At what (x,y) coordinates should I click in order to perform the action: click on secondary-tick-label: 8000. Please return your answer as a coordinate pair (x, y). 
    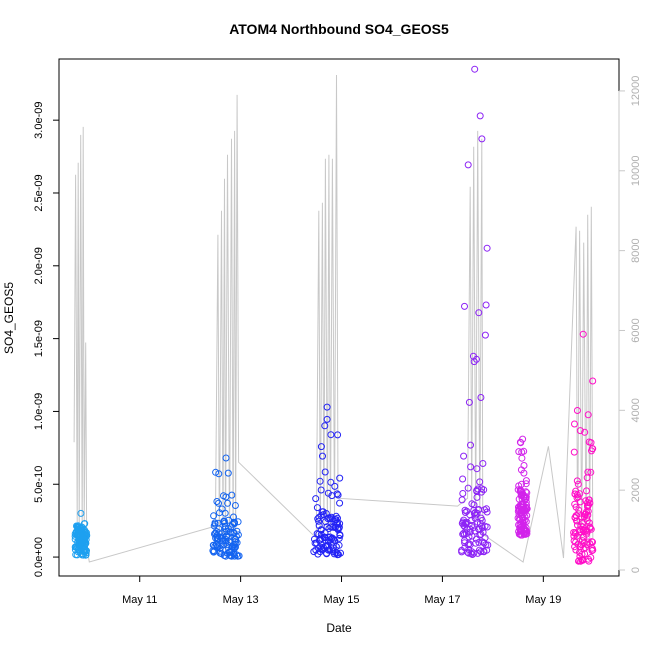
    Looking at the image, I should click on (636, 250).